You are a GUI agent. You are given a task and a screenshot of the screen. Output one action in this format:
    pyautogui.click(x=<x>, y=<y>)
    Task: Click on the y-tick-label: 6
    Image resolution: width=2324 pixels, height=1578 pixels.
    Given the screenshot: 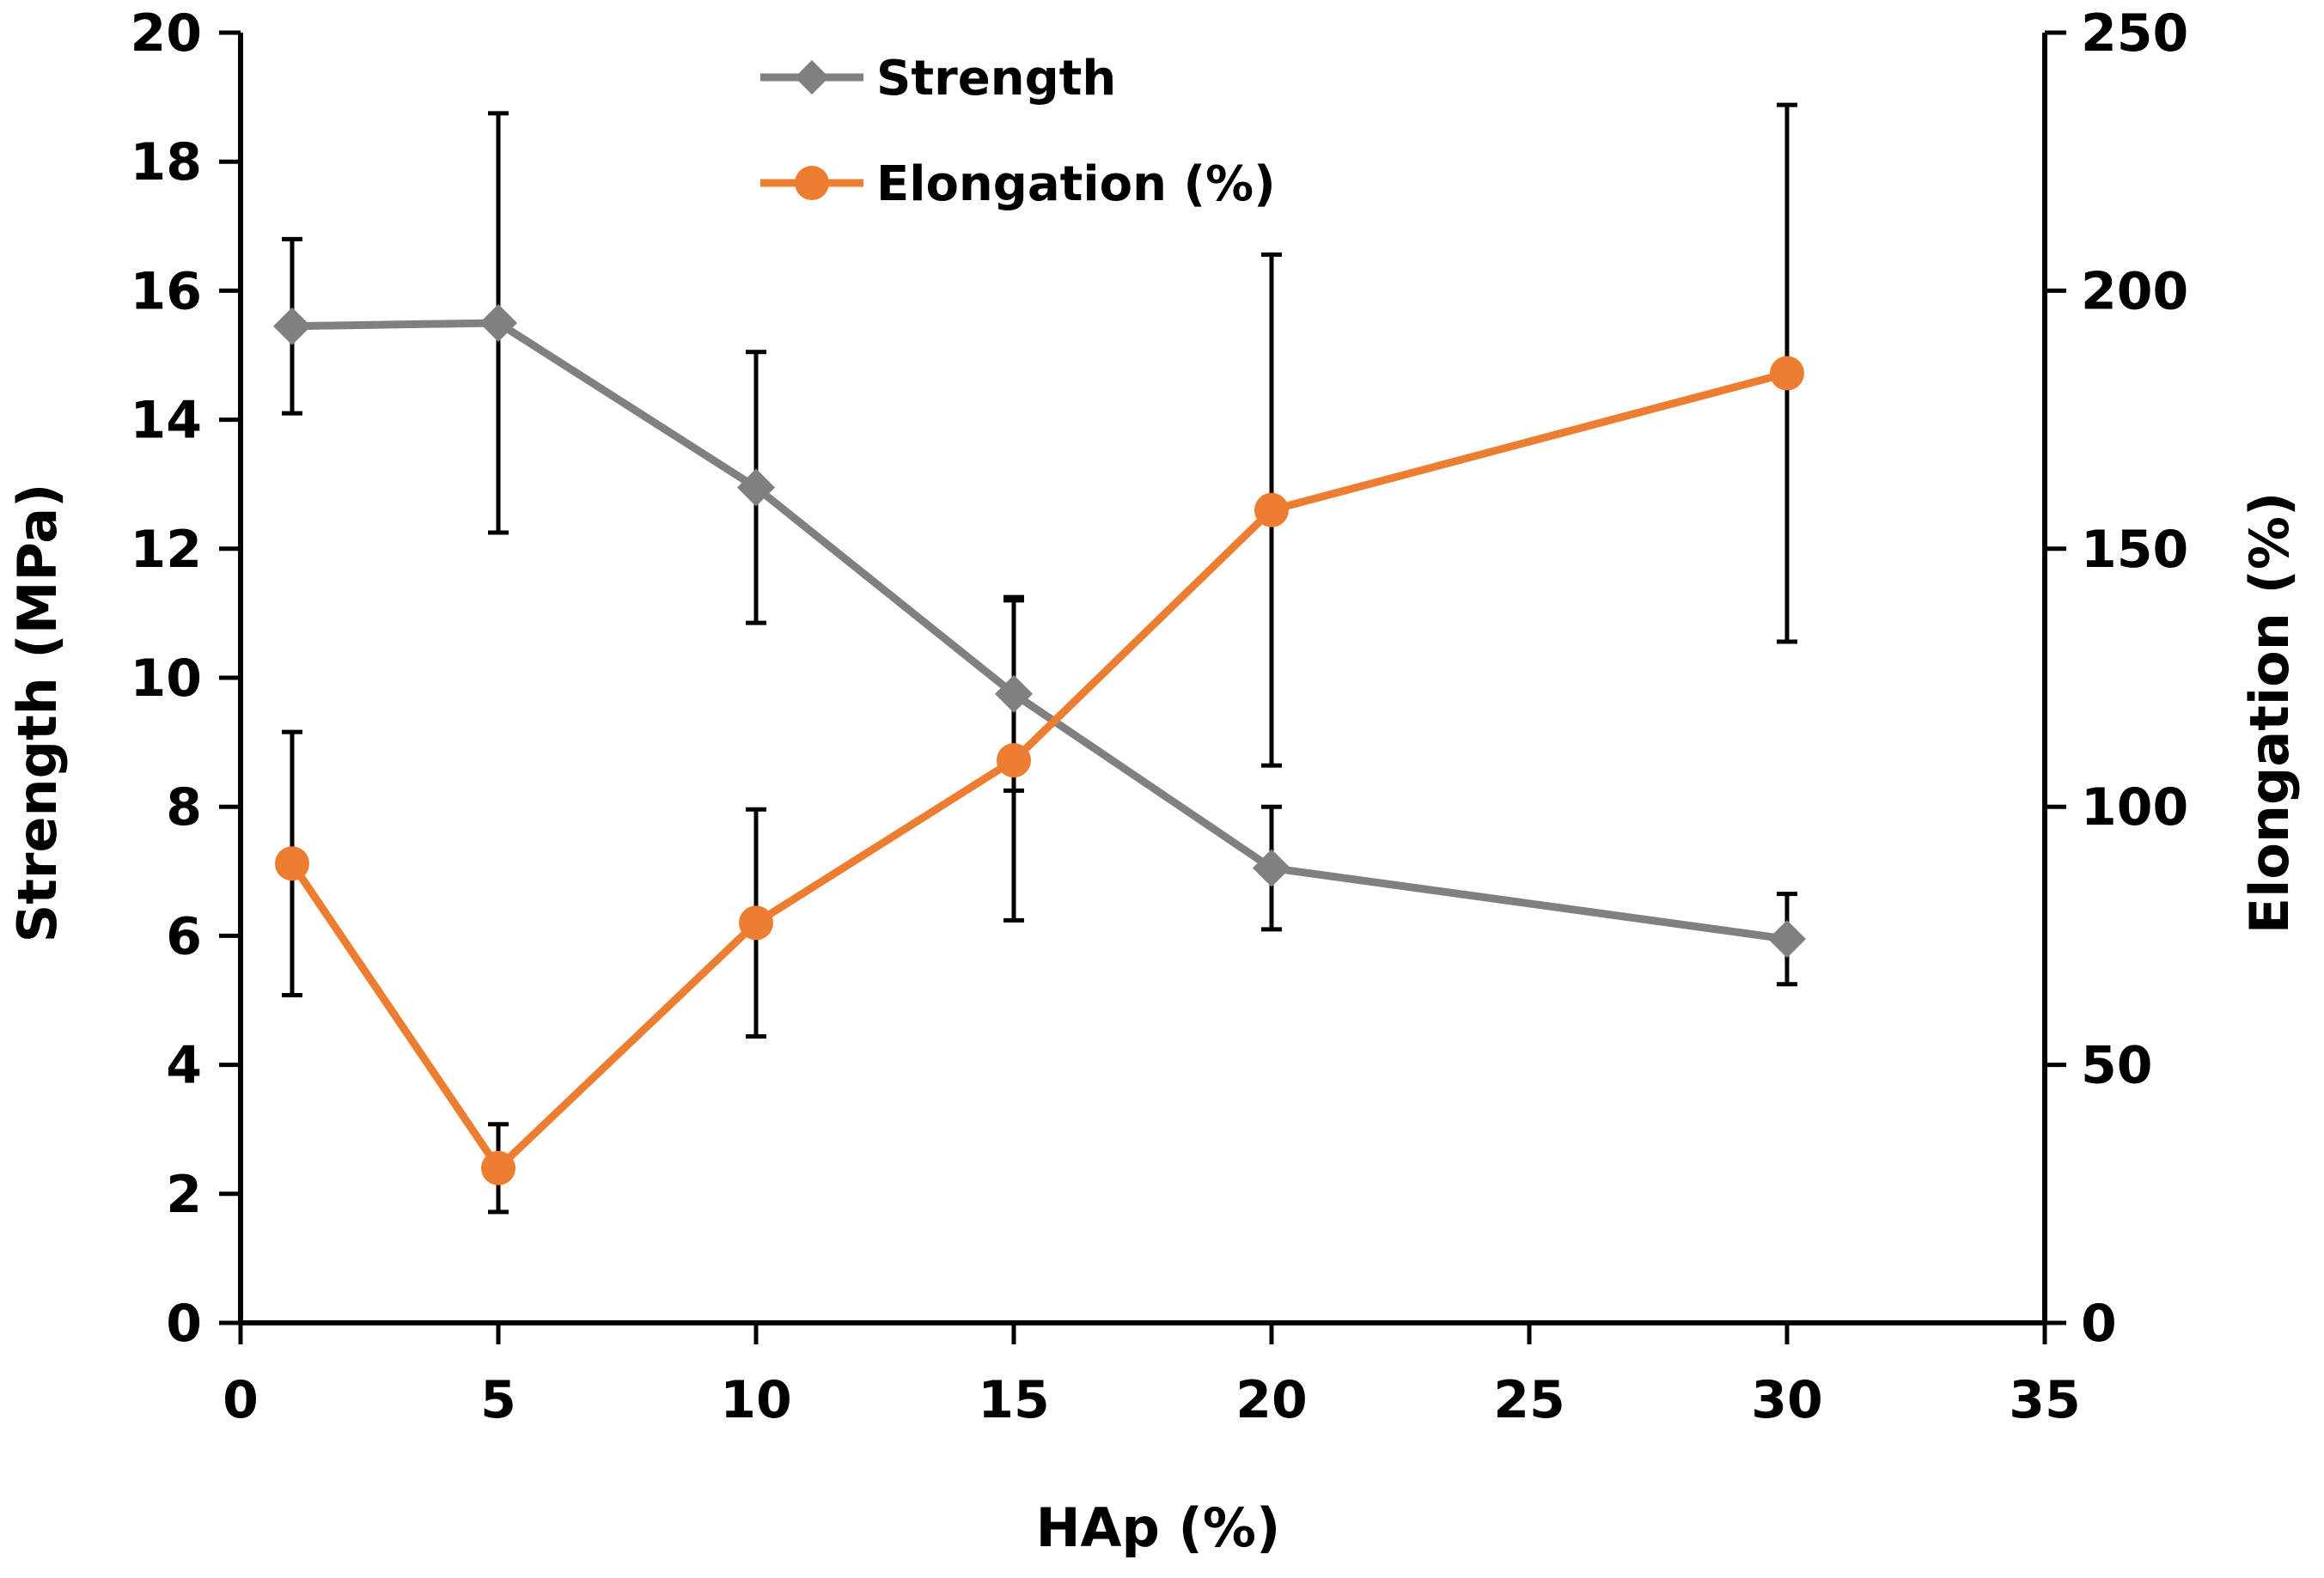 What is the action you would take?
    pyautogui.click(x=184, y=936)
    